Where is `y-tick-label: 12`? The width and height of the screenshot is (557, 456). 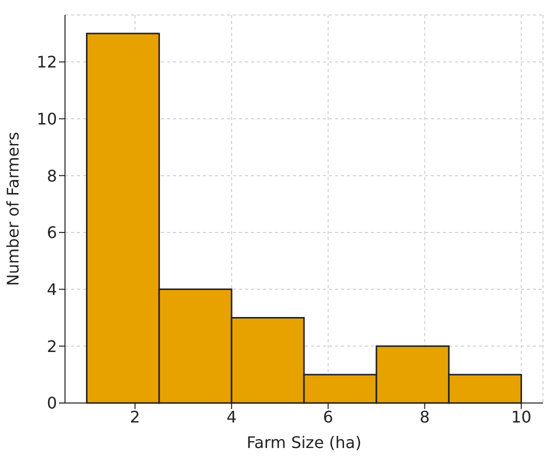 y-tick-label: 12 is located at coordinates (46, 62).